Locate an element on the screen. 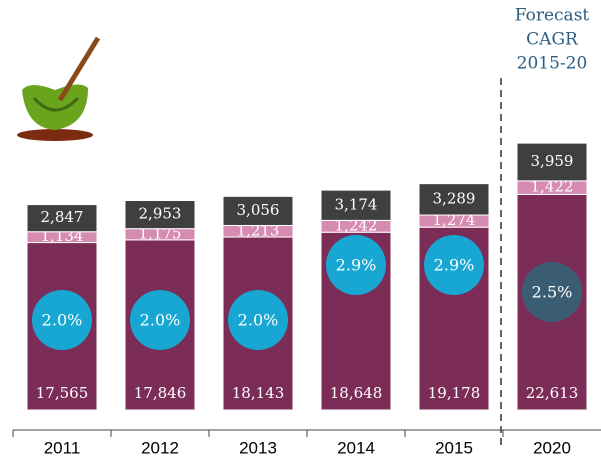 The height and width of the screenshot is (459, 601). value-label: 2,847 is located at coordinates (62, 217).